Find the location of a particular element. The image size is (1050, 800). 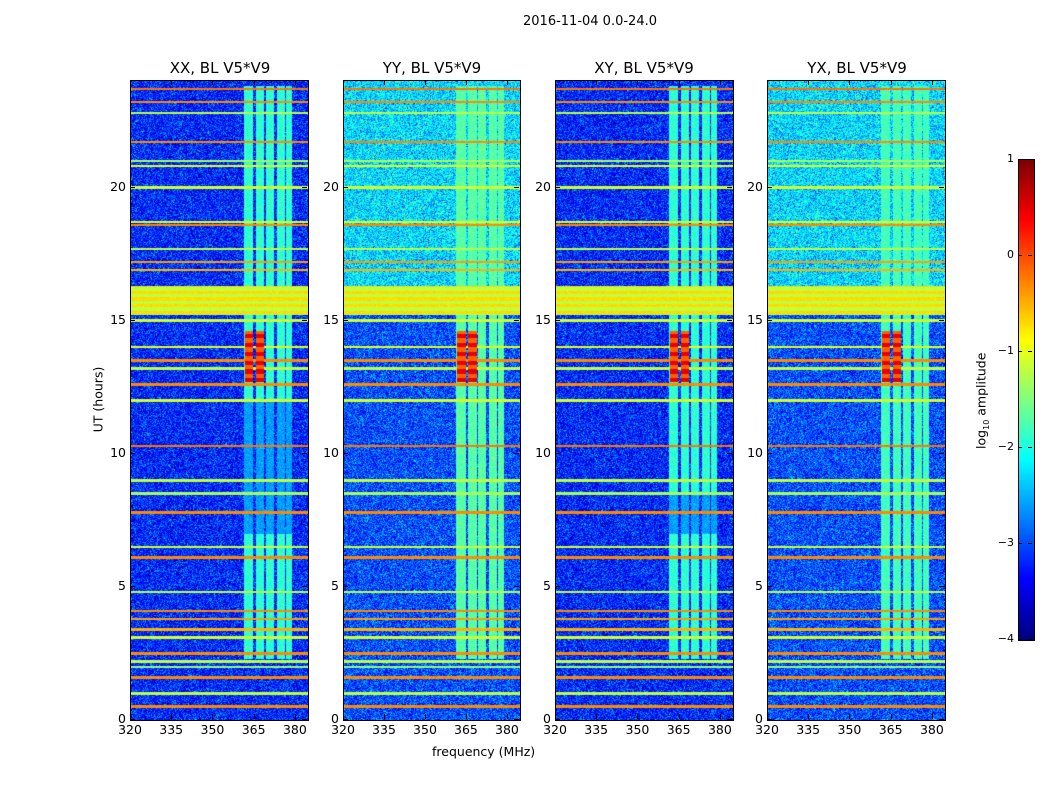

colorbar-label-log: log is located at coordinates (981, 439).